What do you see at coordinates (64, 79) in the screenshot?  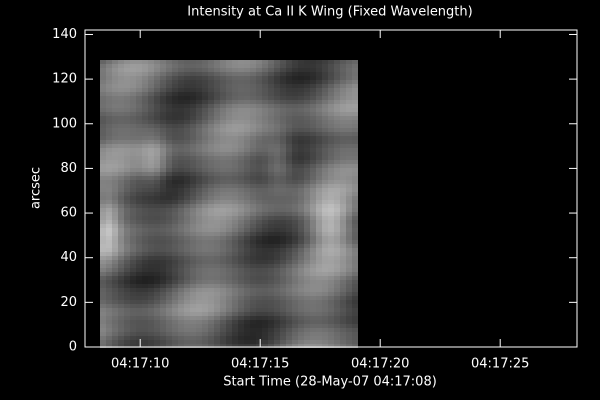 I see `y-tick-label: 120` at bounding box center [64, 79].